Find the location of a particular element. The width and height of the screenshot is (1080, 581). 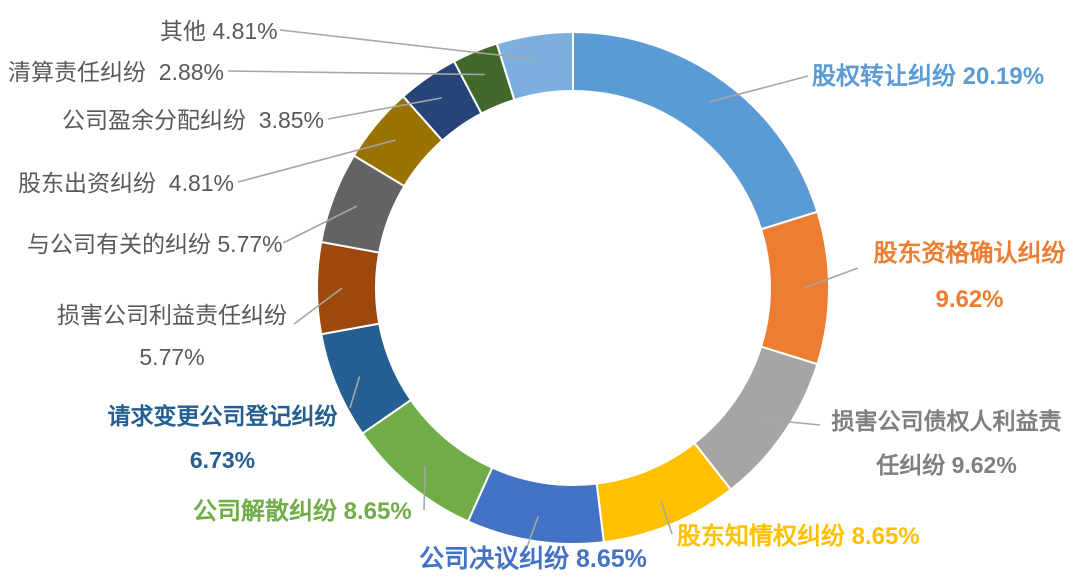

slice-label-13: 其他 4.81% is located at coordinates (219, 31).